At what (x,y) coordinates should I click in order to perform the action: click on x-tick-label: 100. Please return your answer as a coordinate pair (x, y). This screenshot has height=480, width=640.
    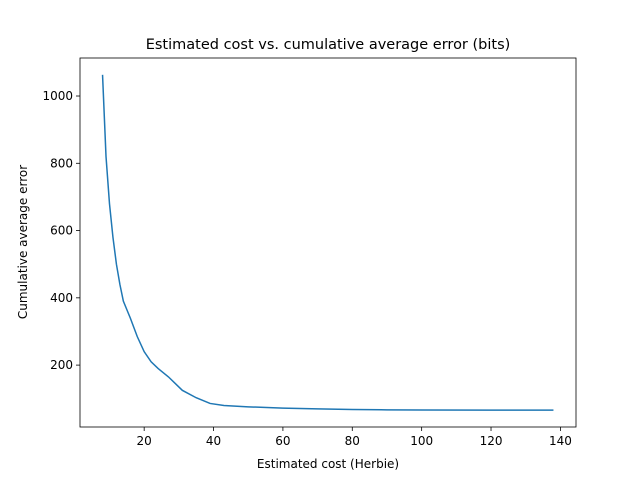
    Looking at the image, I should click on (421, 441).